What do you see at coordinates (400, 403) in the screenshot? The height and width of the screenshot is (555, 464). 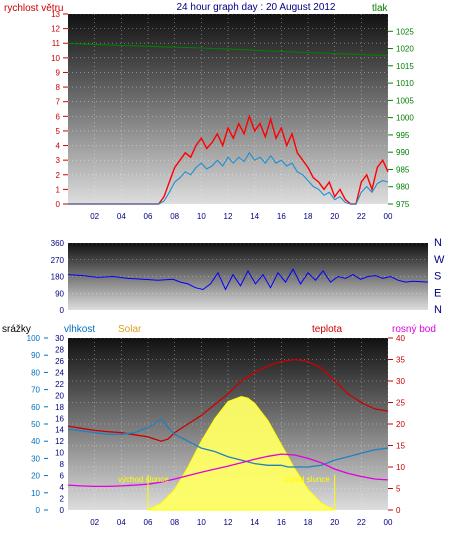 I see `temperature-tick: 25` at bounding box center [400, 403].